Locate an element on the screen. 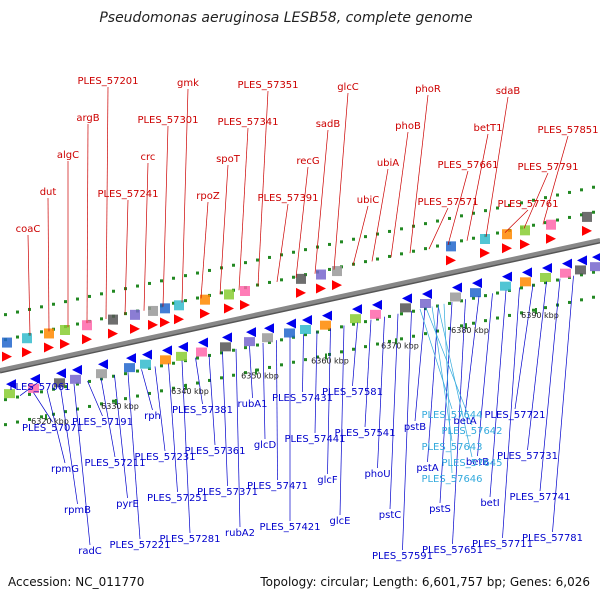  reverse-gene-label: glcF is located at coordinates (327, 480).